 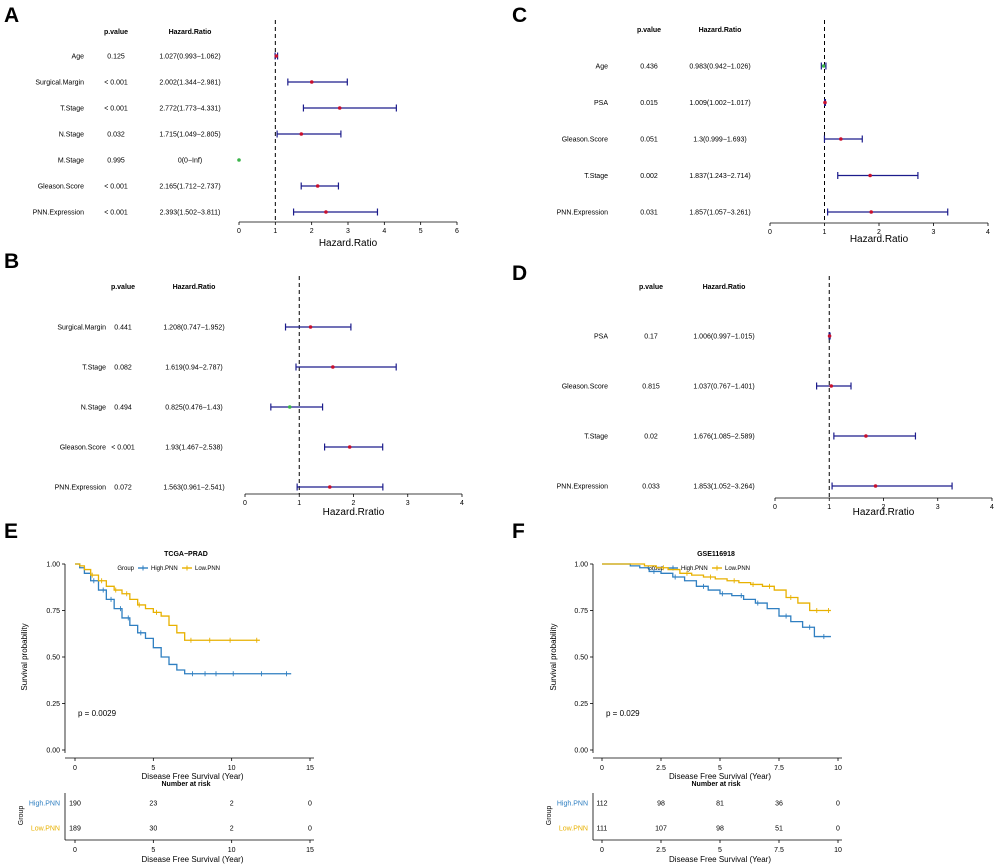 What do you see at coordinates (723, 437) in the screenshot?
I see `row-hr-text: 1.676(1.085−2.589)` at bounding box center [723, 437].